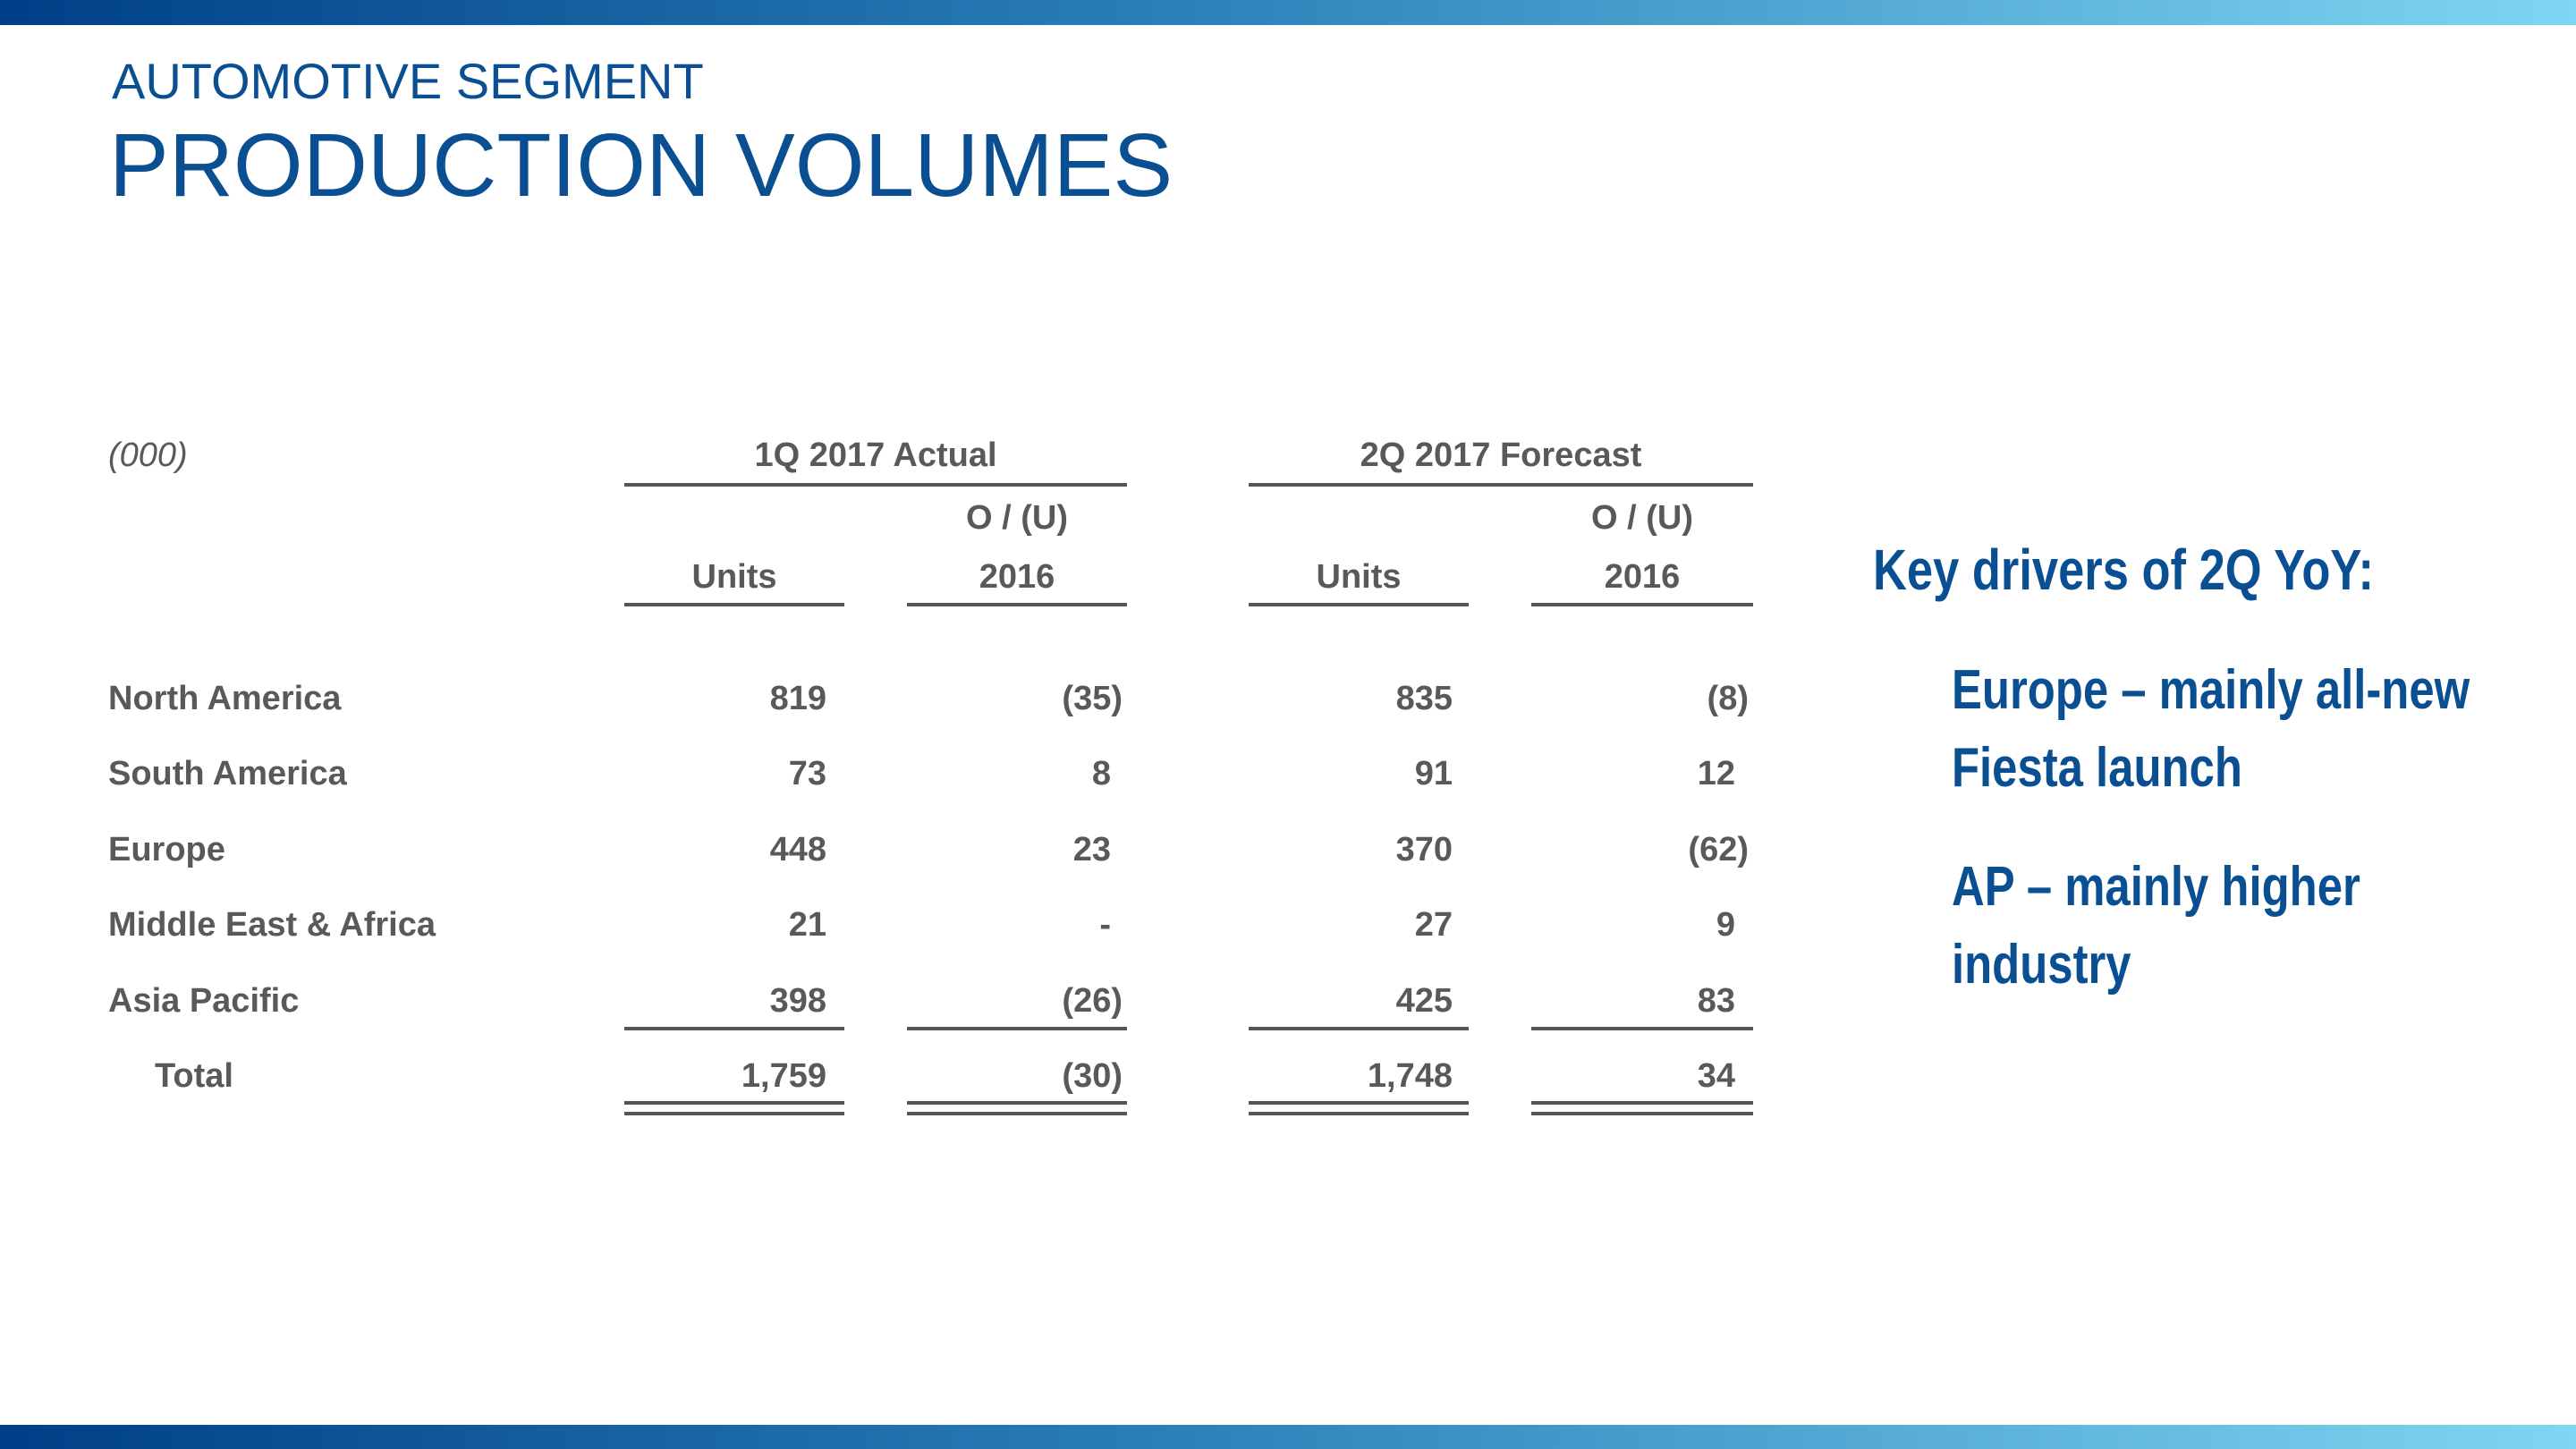  I want to click on cell: 398, so click(797, 1001).